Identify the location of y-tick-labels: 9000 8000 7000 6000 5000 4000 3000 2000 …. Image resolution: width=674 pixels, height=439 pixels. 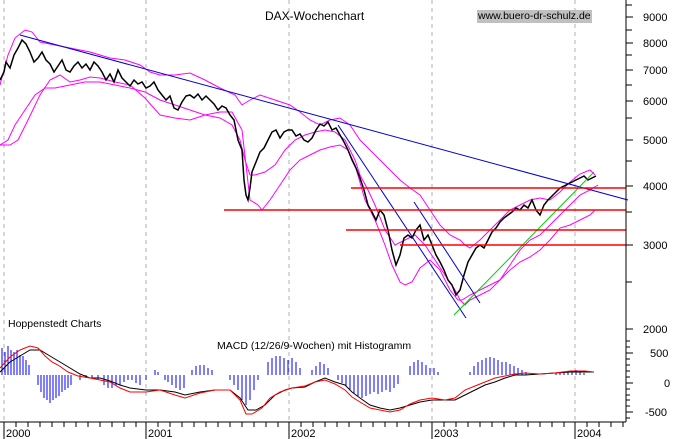
(656, 215).